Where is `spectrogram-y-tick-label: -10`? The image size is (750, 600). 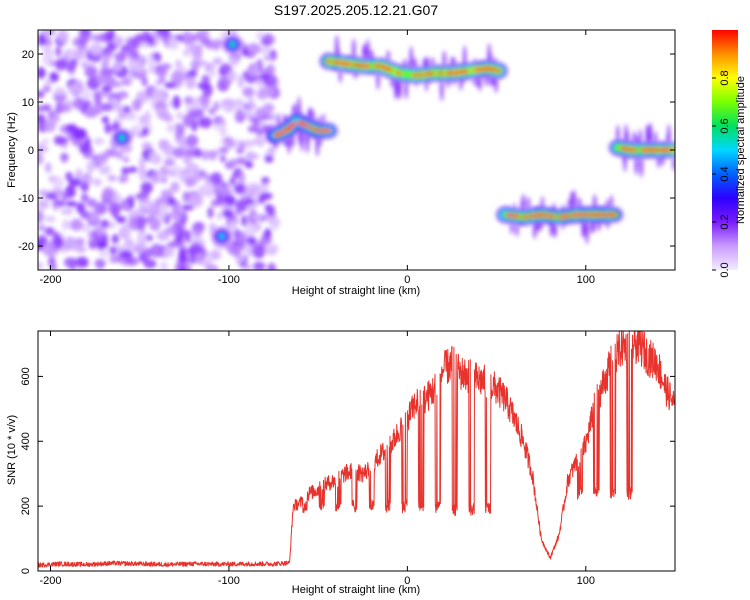 spectrogram-y-tick-label: -10 is located at coordinates (26, 199).